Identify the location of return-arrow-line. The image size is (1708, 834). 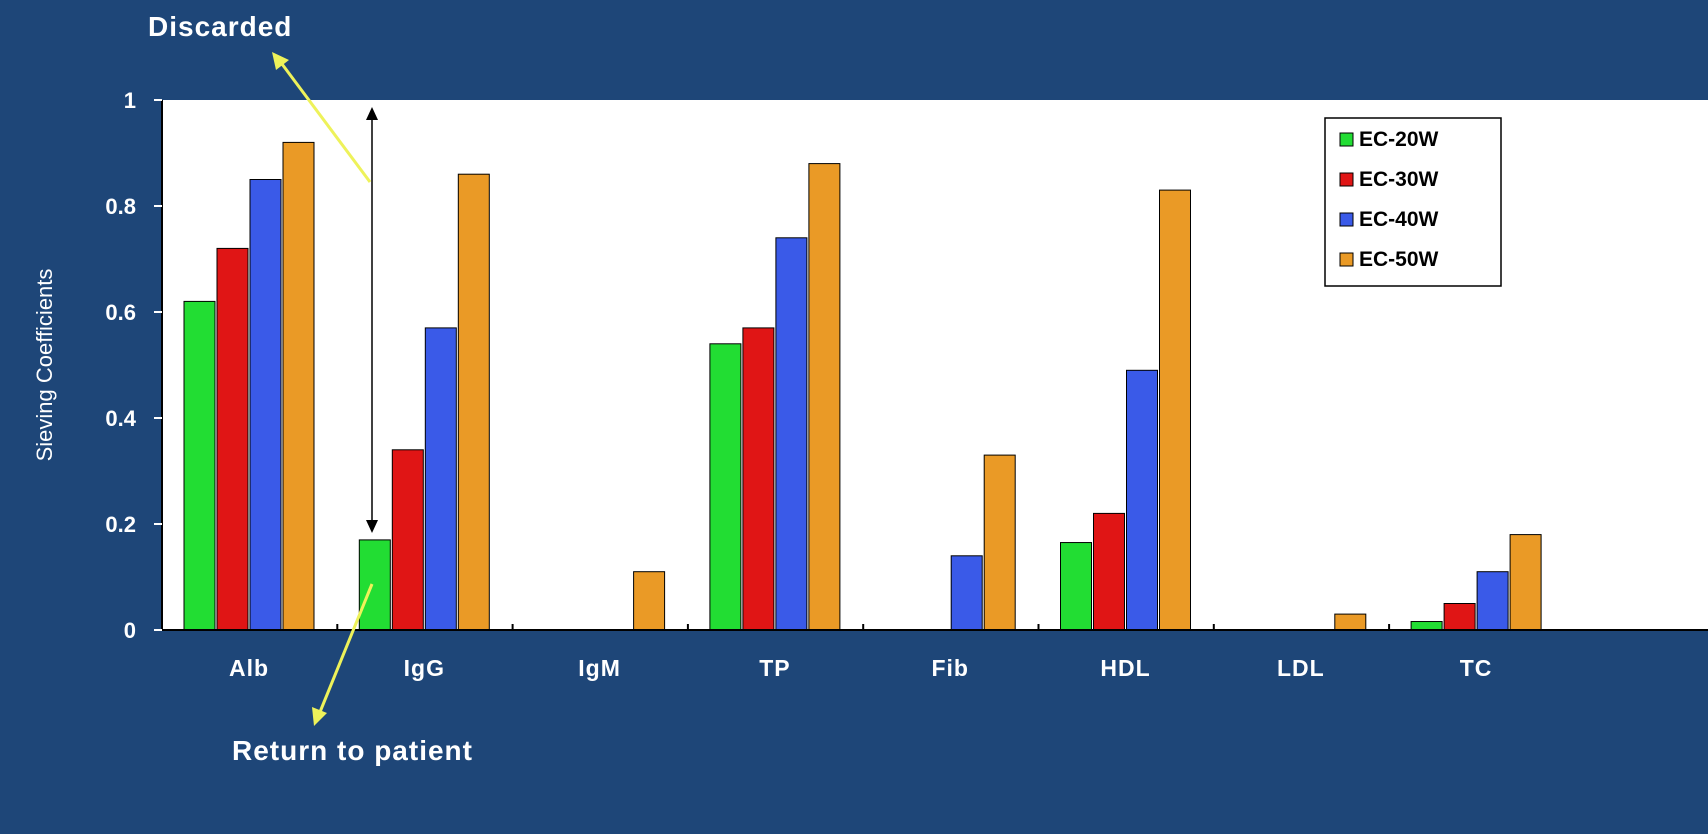
(346, 648).